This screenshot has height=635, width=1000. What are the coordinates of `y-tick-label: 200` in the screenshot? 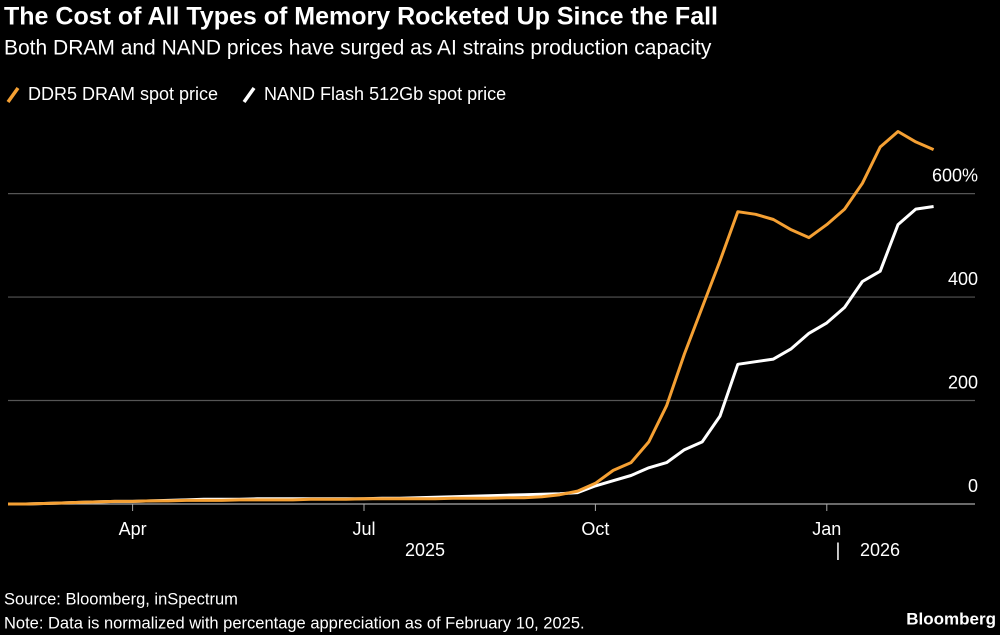 It's located at (963, 382).